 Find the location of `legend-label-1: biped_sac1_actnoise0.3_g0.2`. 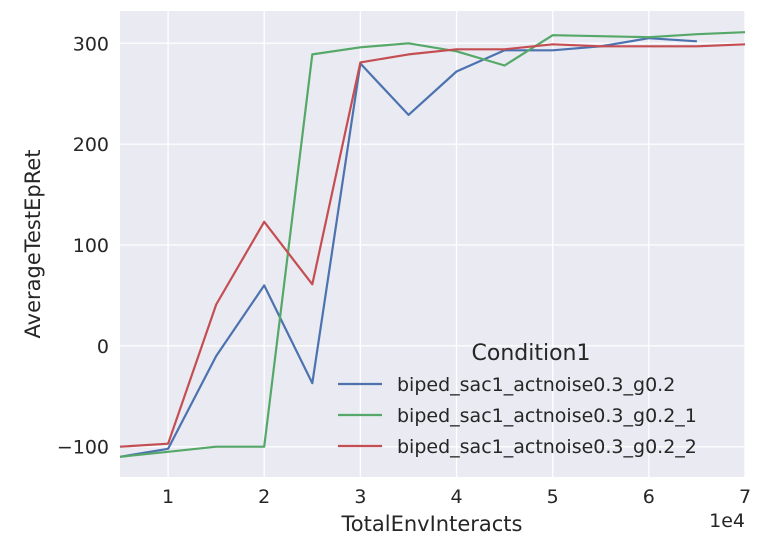

legend-label-1: biped_sac1_actnoise0.3_g0.2 is located at coordinates (536, 385).